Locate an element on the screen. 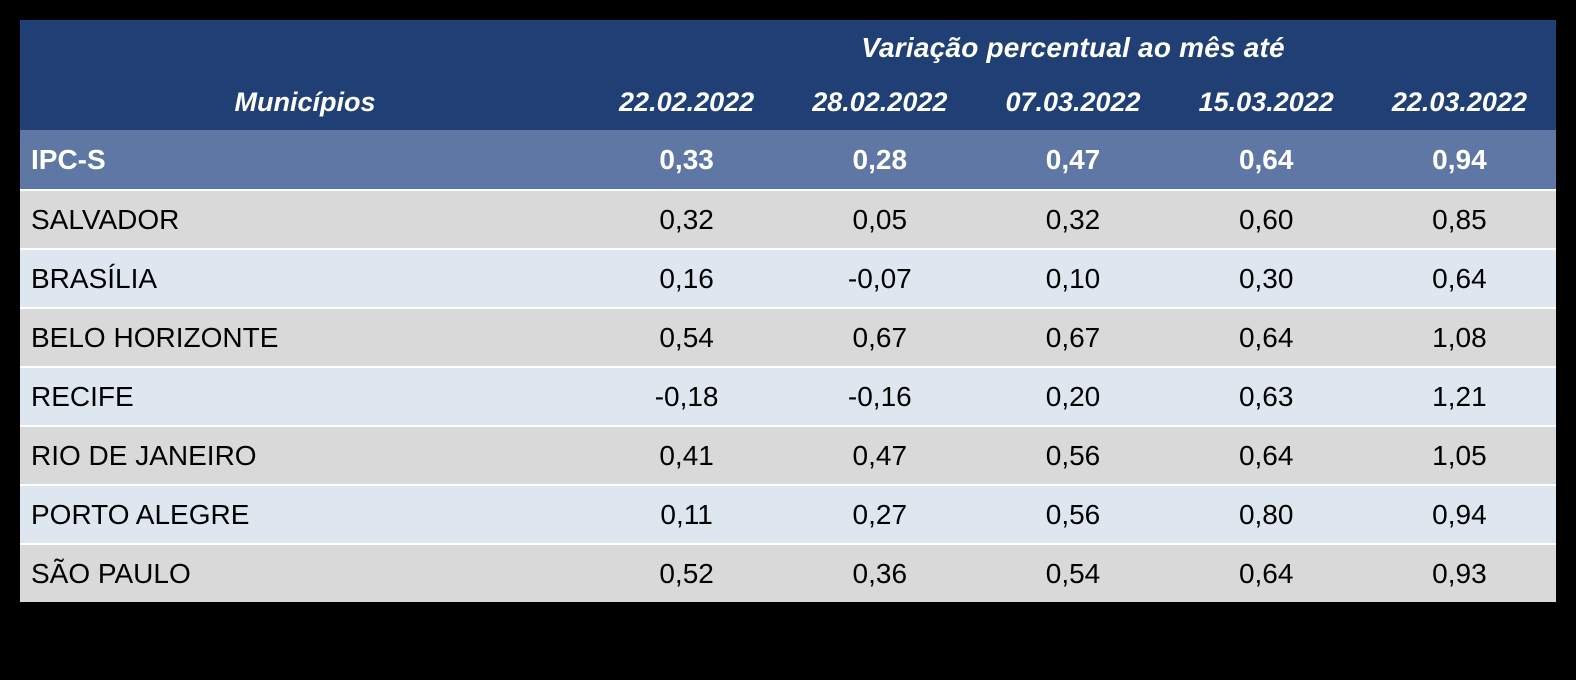  value-cell: 0,63 is located at coordinates (1266, 396).